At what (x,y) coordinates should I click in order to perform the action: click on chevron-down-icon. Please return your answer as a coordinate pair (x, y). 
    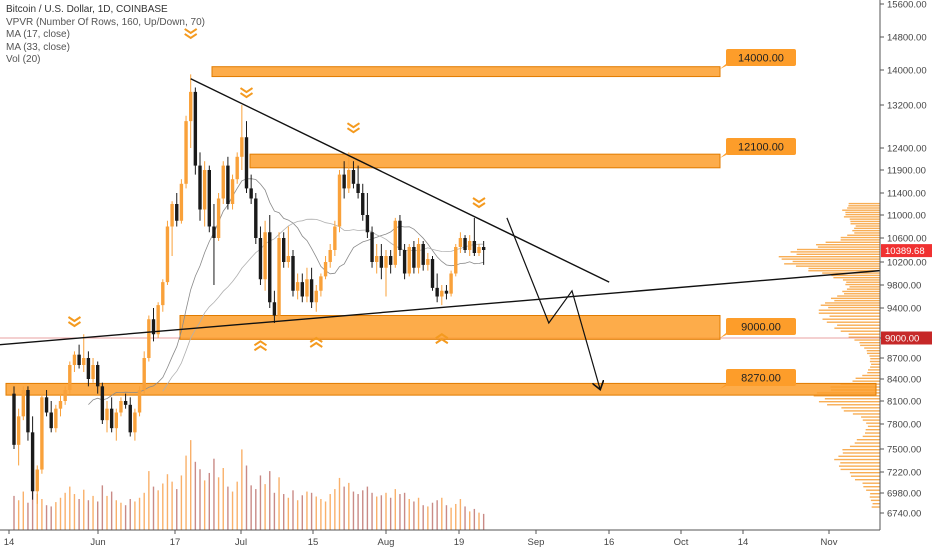
    Looking at the image, I should click on (479, 203).